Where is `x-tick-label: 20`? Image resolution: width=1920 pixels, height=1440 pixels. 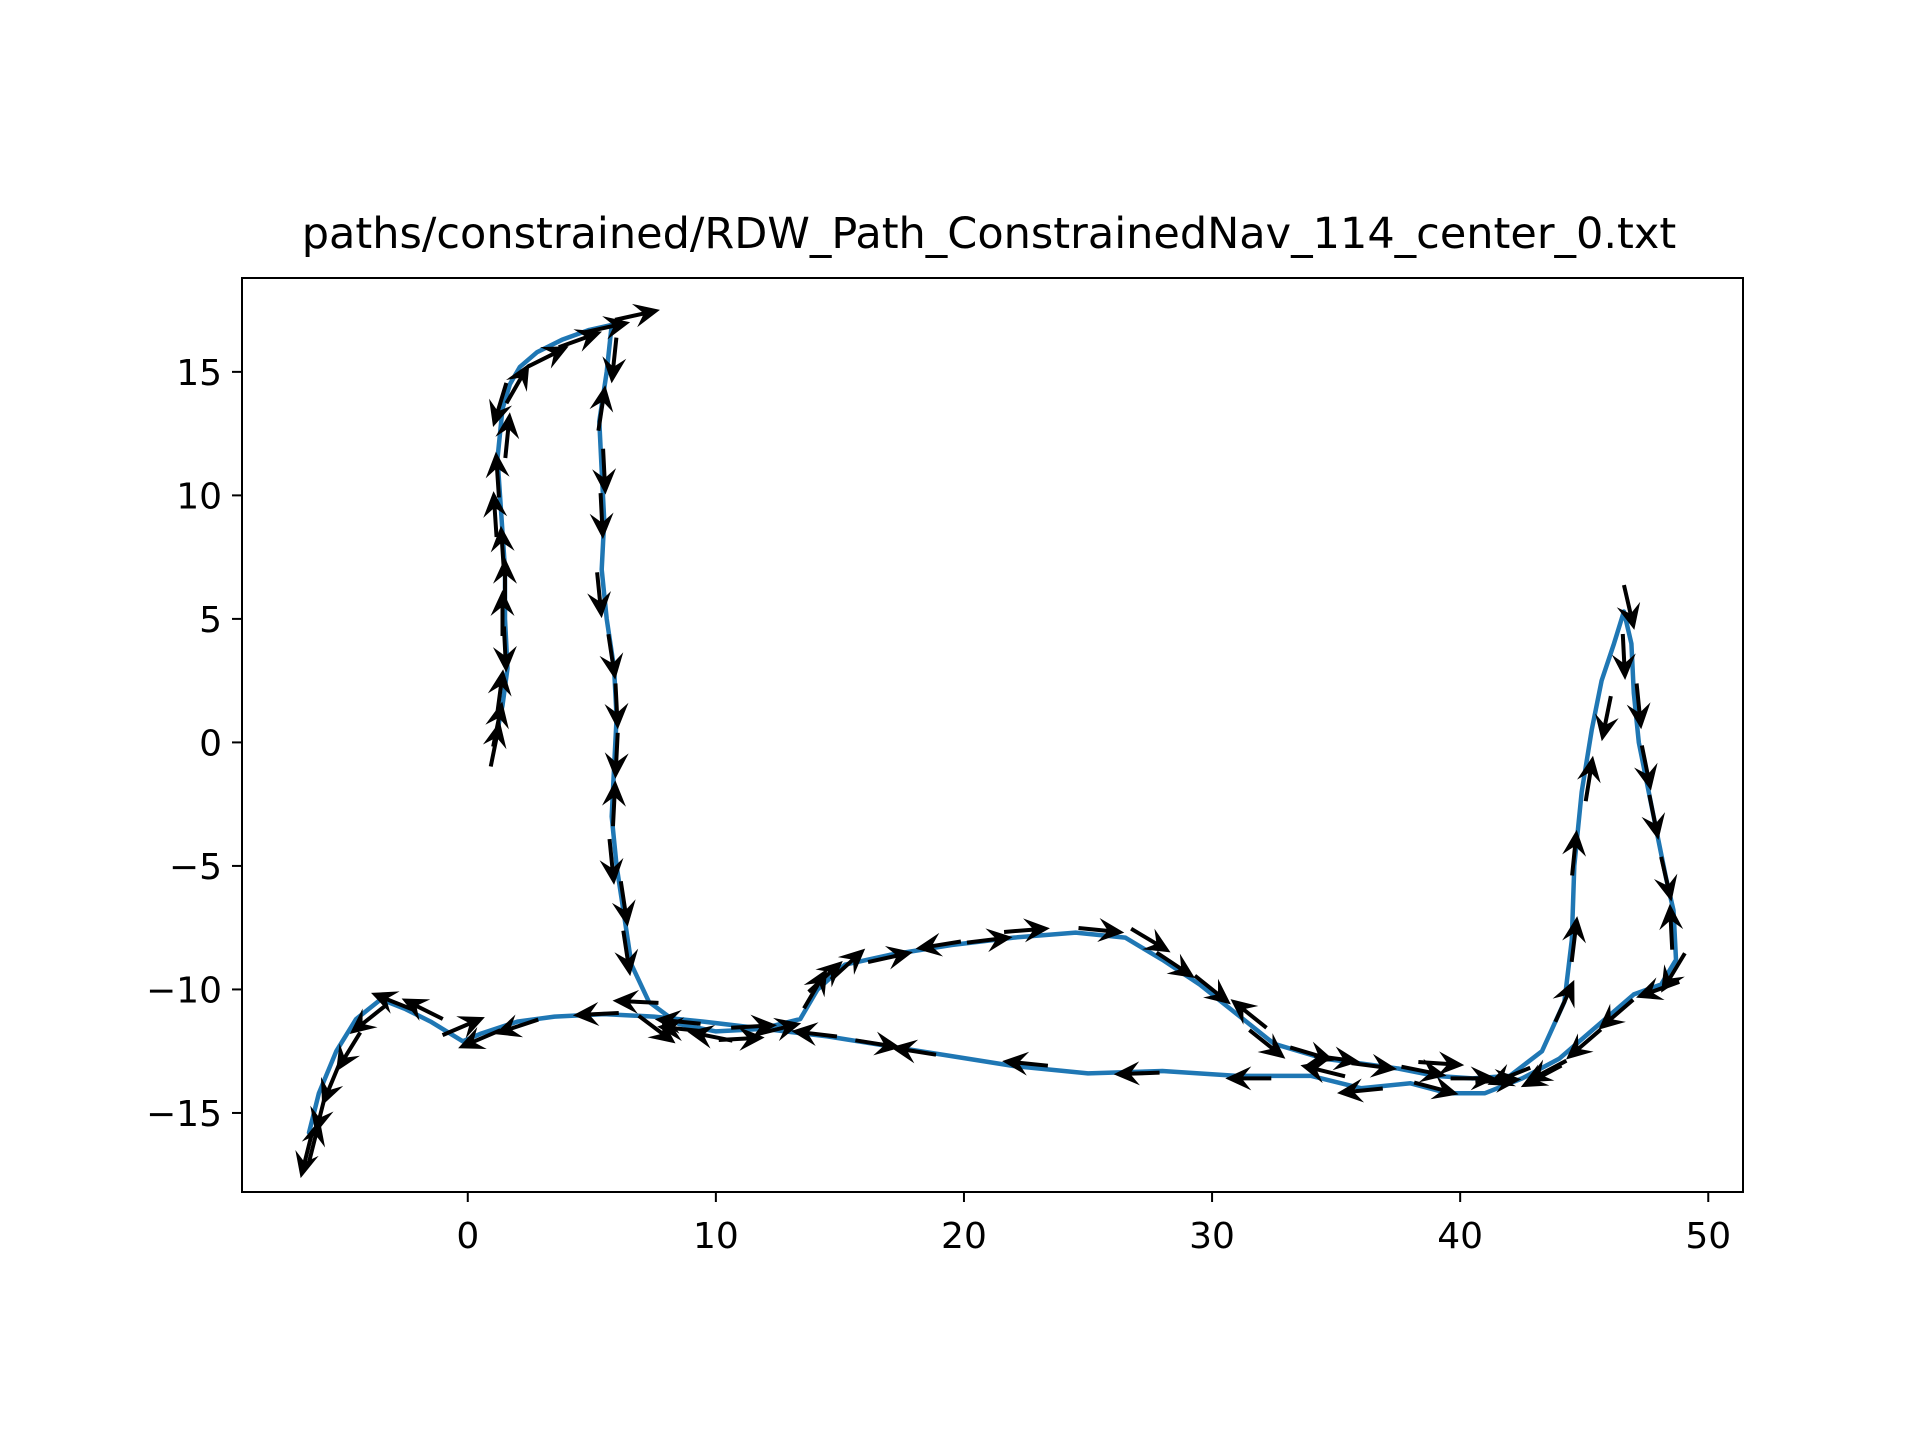
x-tick-label: 20 is located at coordinates (964, 1236).